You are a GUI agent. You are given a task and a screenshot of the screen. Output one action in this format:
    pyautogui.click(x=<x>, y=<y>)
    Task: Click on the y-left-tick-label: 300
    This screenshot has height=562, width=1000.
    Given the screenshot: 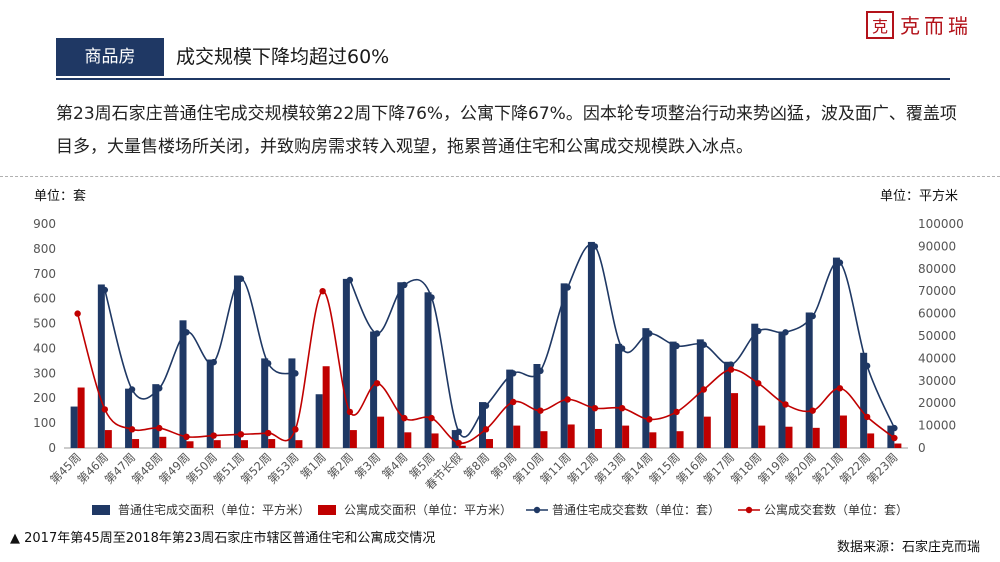 What is the action you would take?
    pyautogui.click(x=44, y=373)
    